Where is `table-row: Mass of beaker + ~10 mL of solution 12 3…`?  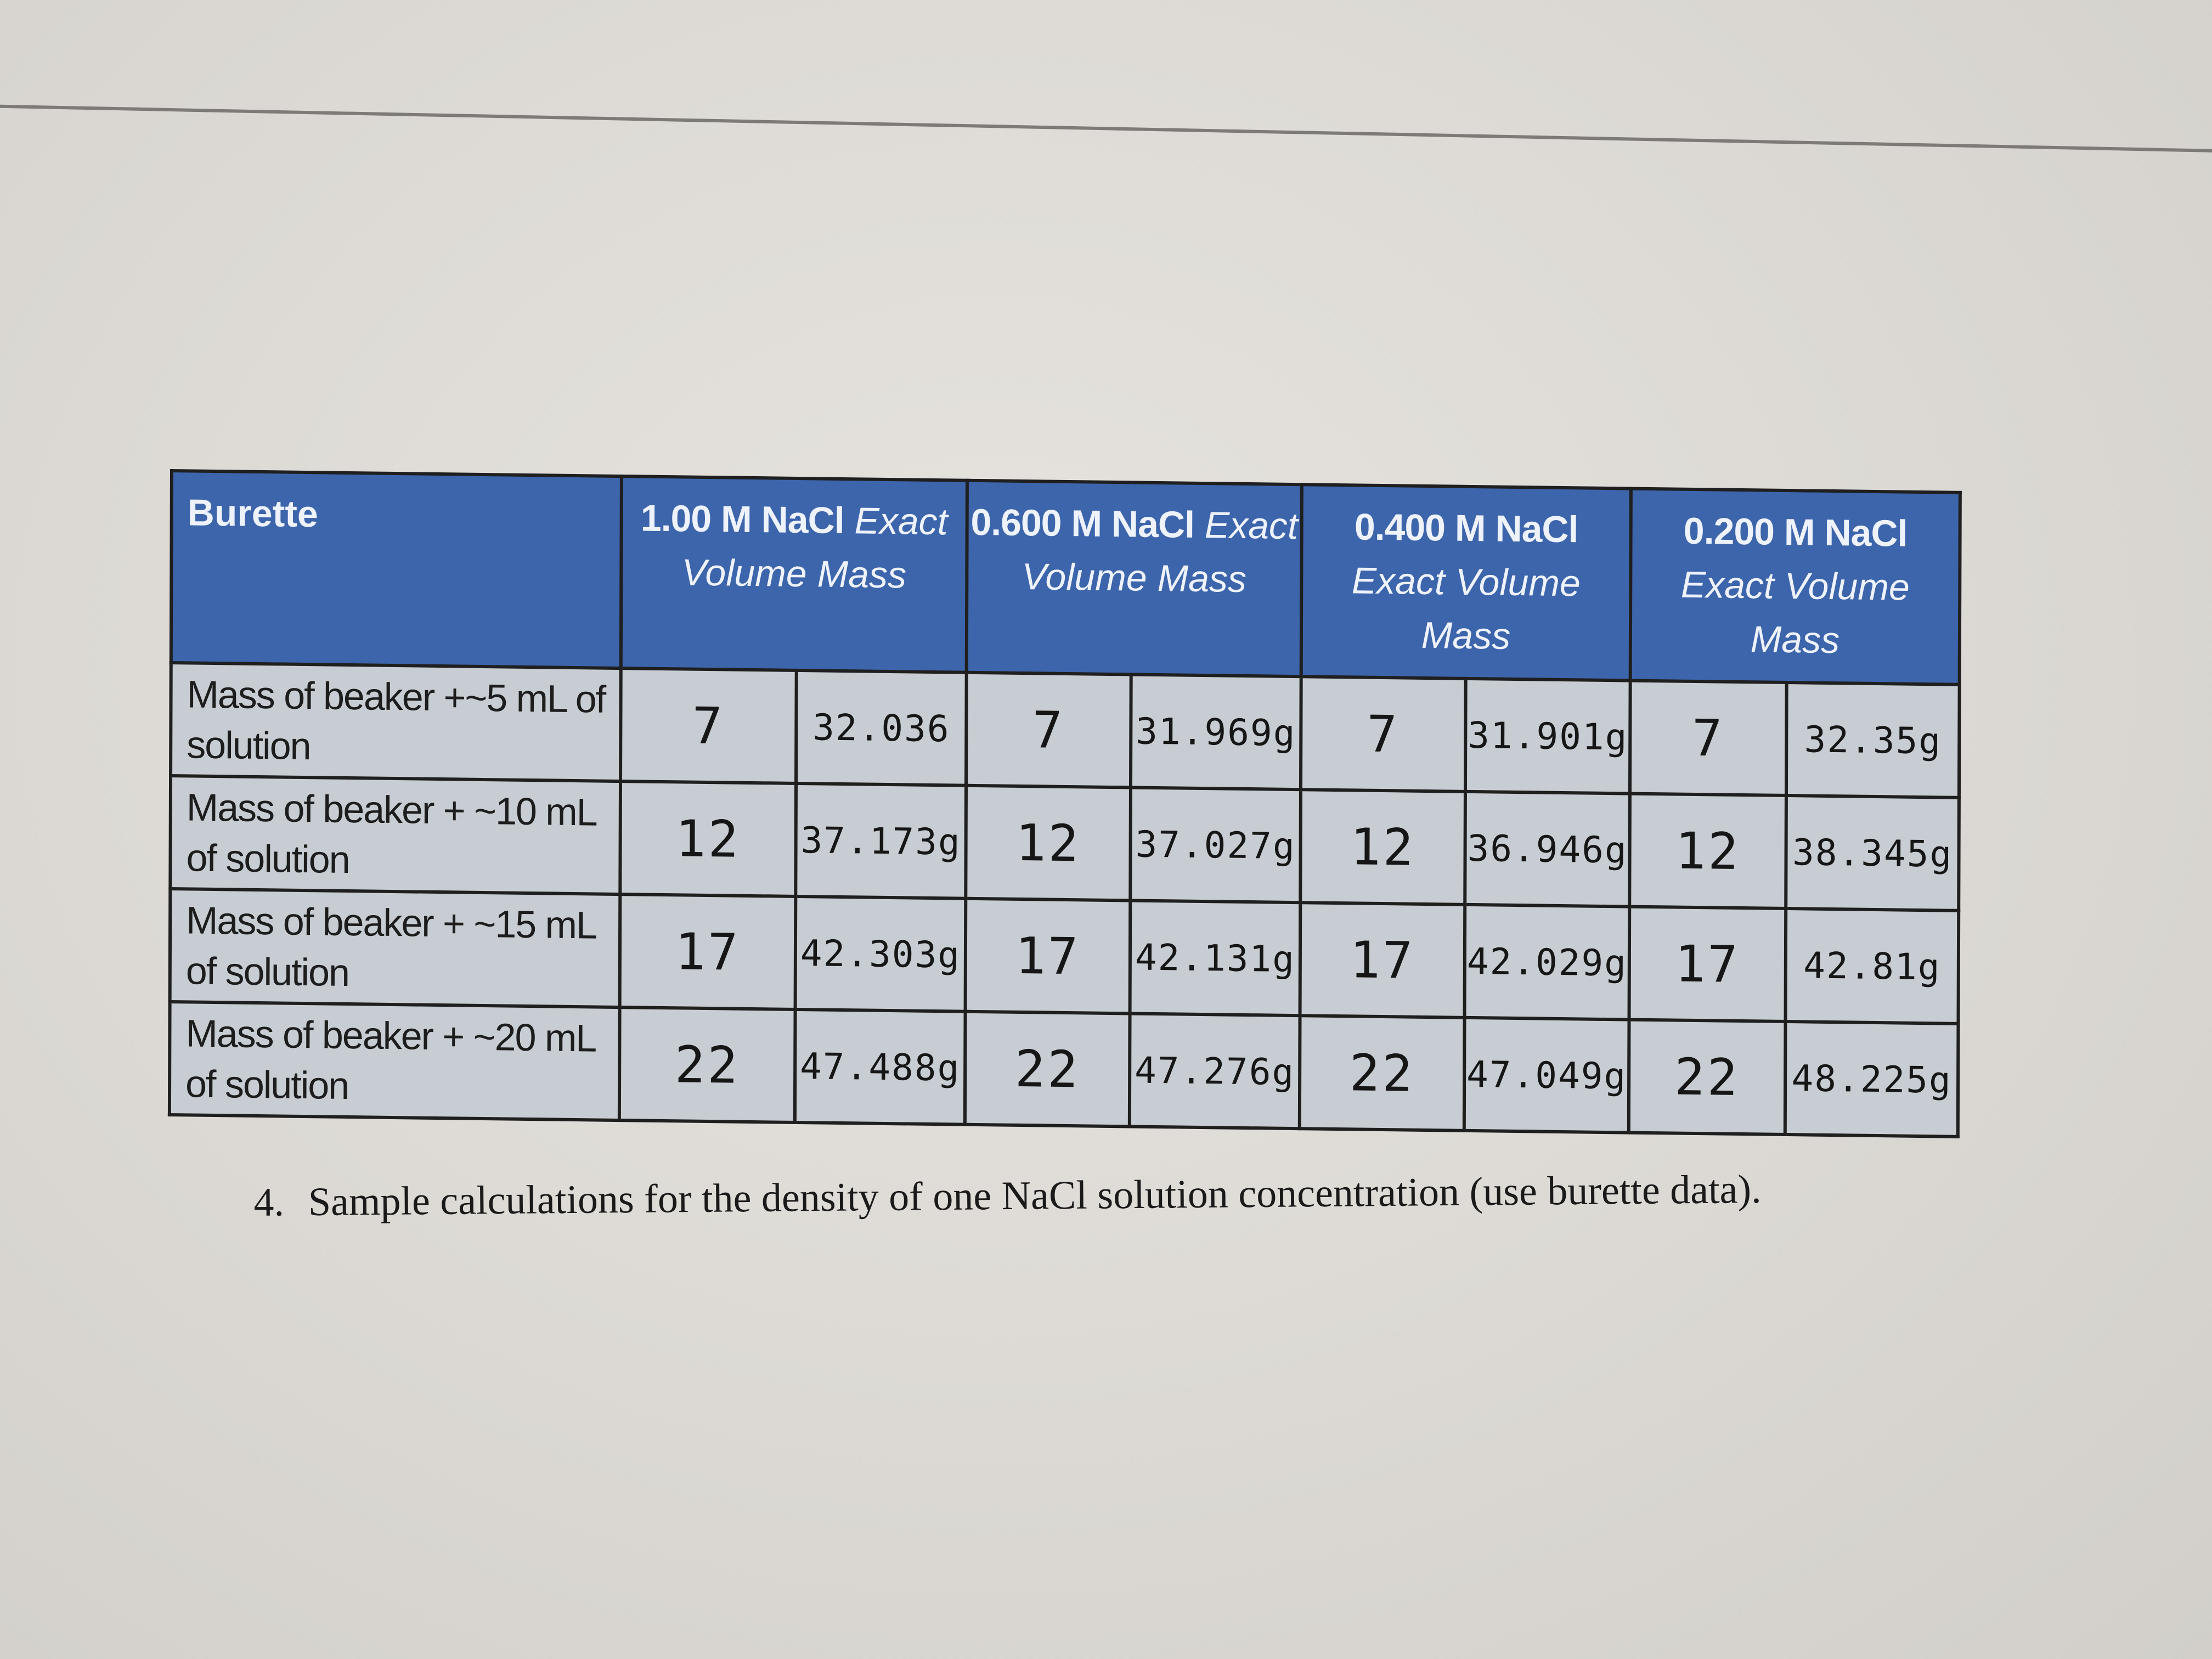
table-row: Mass of beaker + ~10 mL of solution 12 3… is located at coordinates (1065, 844).